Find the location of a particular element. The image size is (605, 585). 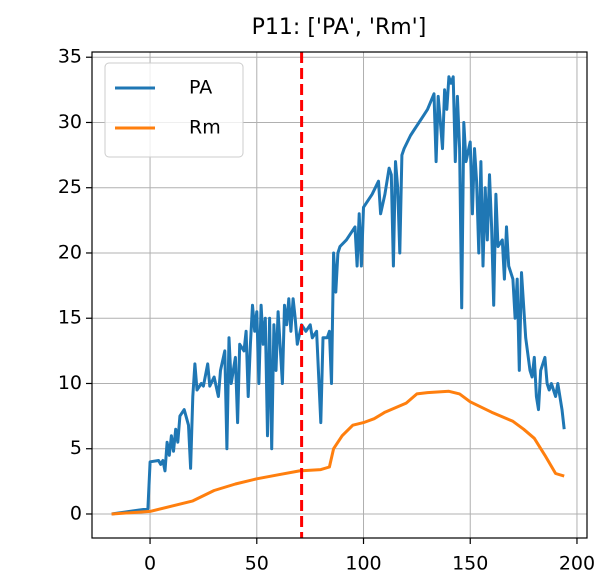

legend-box is located at coordinates (174, 110).